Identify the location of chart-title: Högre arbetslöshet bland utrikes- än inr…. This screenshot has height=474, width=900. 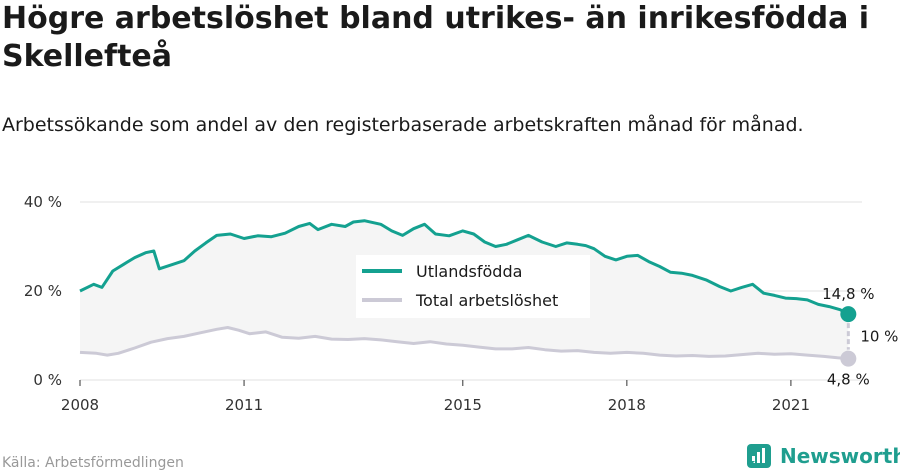
(436, 37).